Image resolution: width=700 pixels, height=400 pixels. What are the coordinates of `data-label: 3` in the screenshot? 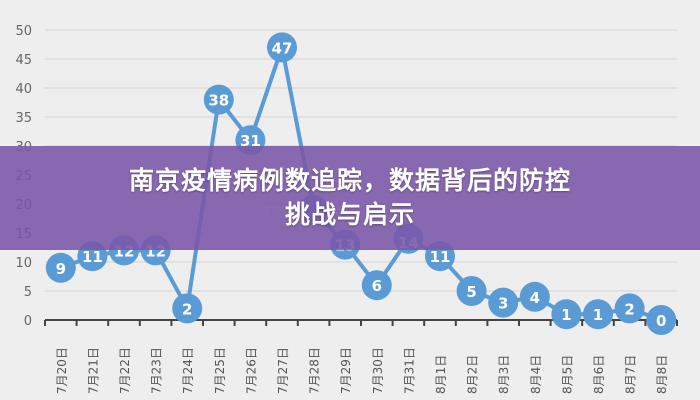 It's located at (503, 304).